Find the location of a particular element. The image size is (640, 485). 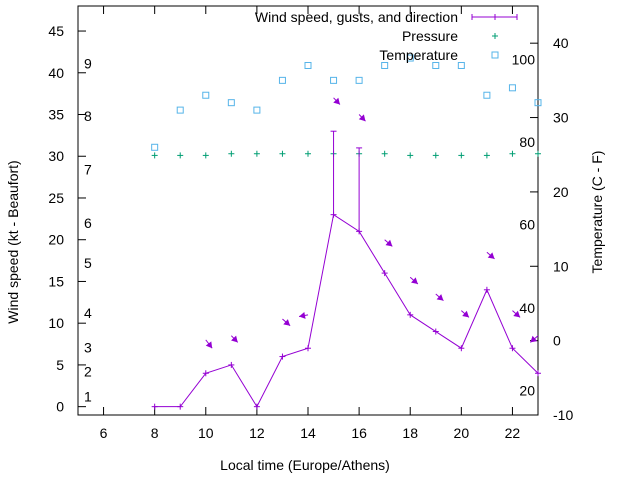

y-tick-label: 30 is located at coordinates (56, 156).